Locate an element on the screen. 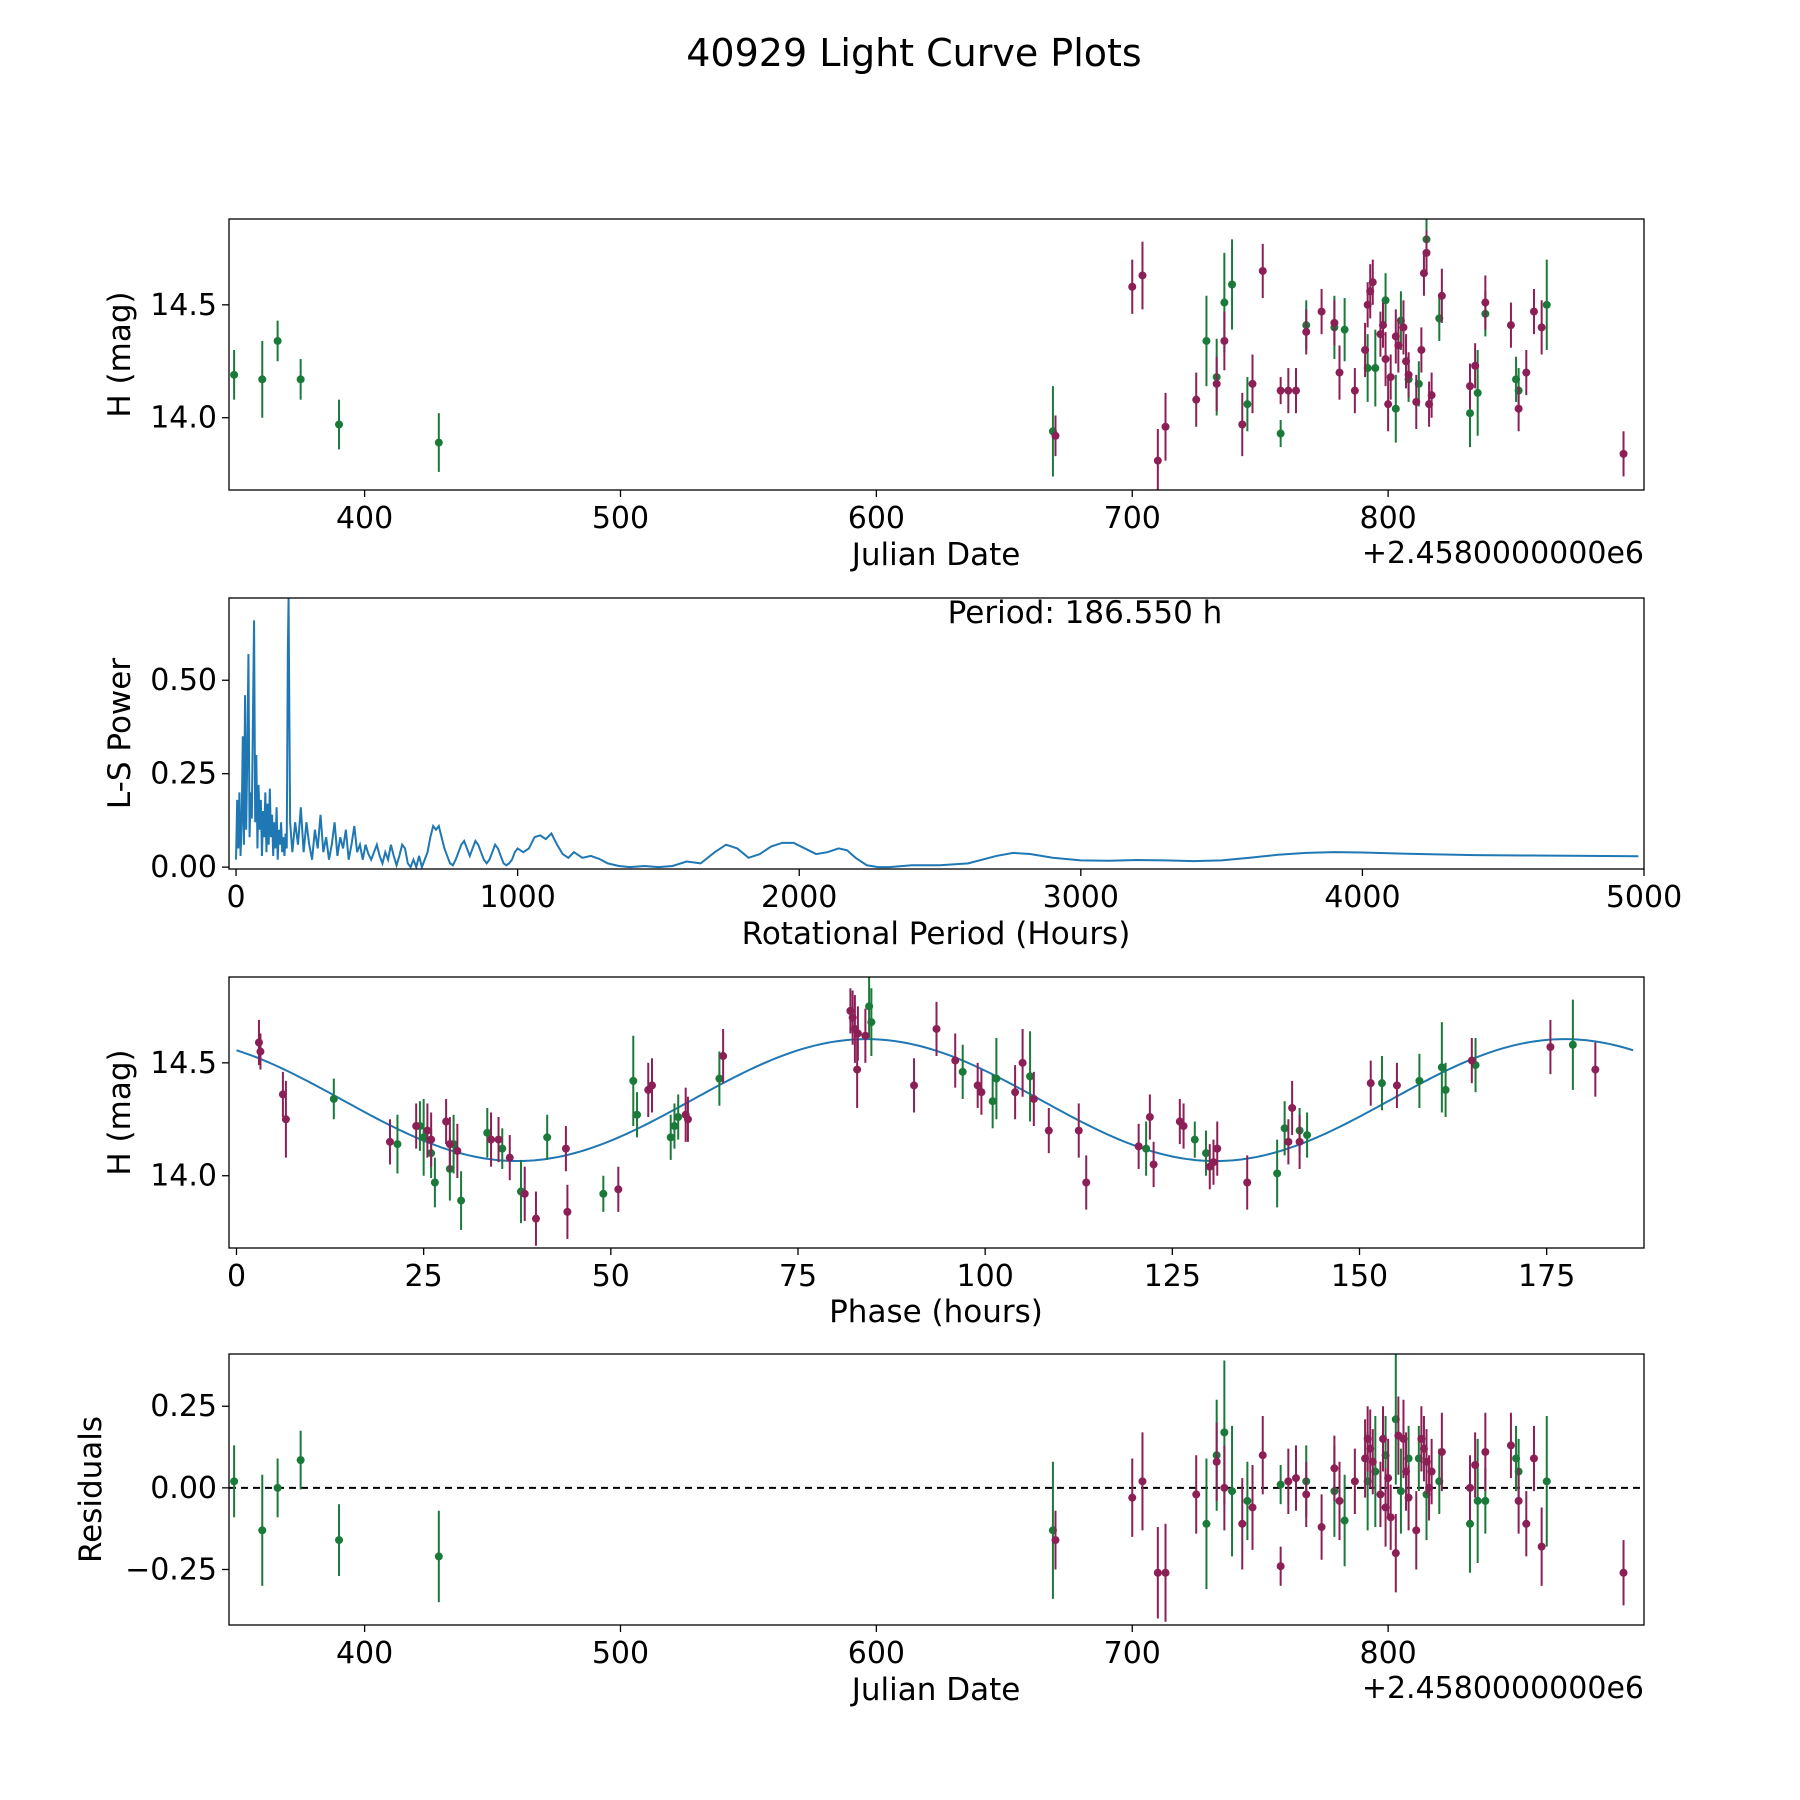 This screenshot has height=1800, width=1800. lightcurve-x-axis-label: Julian Date is located at coordinates (935, 555).